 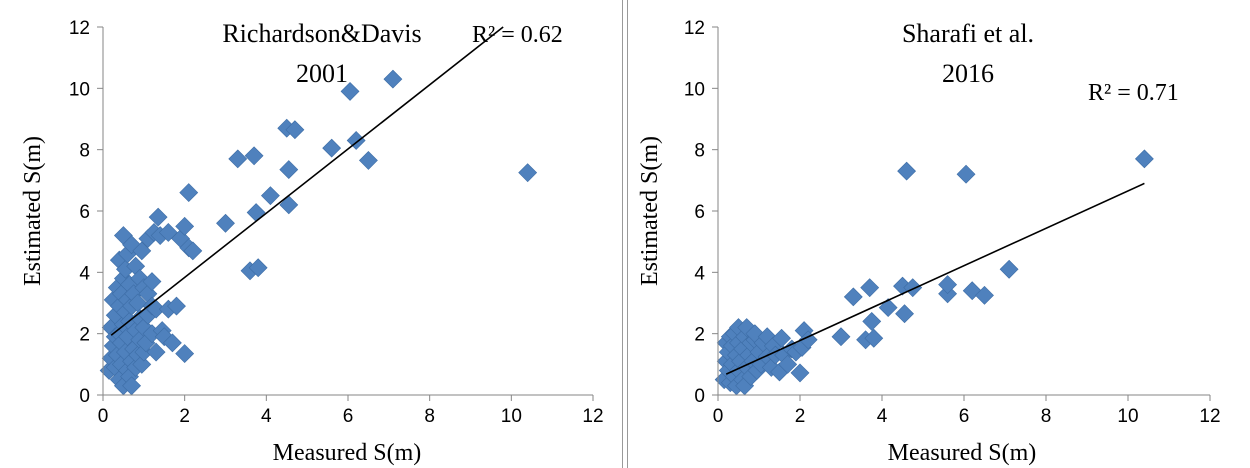 I want to click on r-squared-label: R² = 0.62, so click(x=517, y=35).